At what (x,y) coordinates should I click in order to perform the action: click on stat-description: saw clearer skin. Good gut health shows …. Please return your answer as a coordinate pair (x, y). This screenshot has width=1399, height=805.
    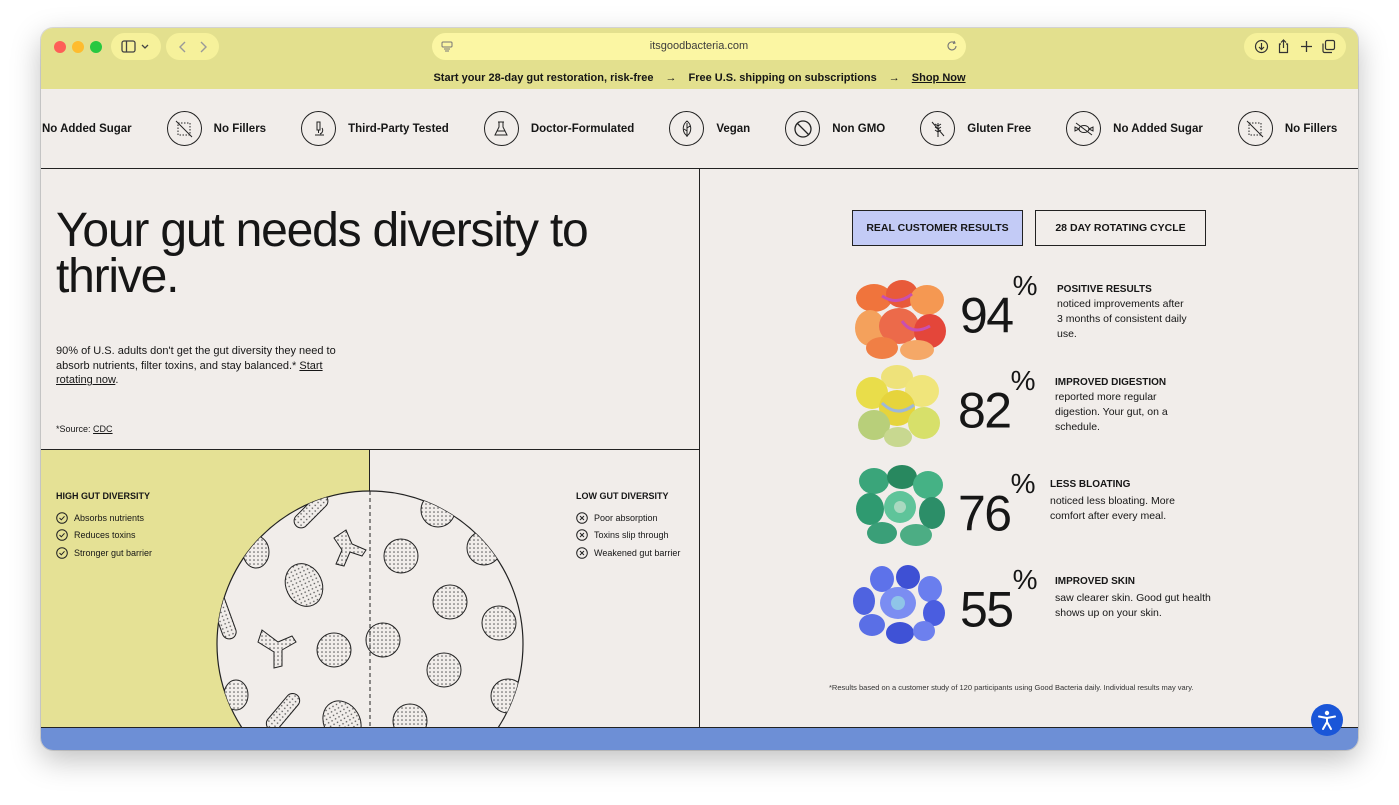
    Looking at the image, I should click on (1133, 605).